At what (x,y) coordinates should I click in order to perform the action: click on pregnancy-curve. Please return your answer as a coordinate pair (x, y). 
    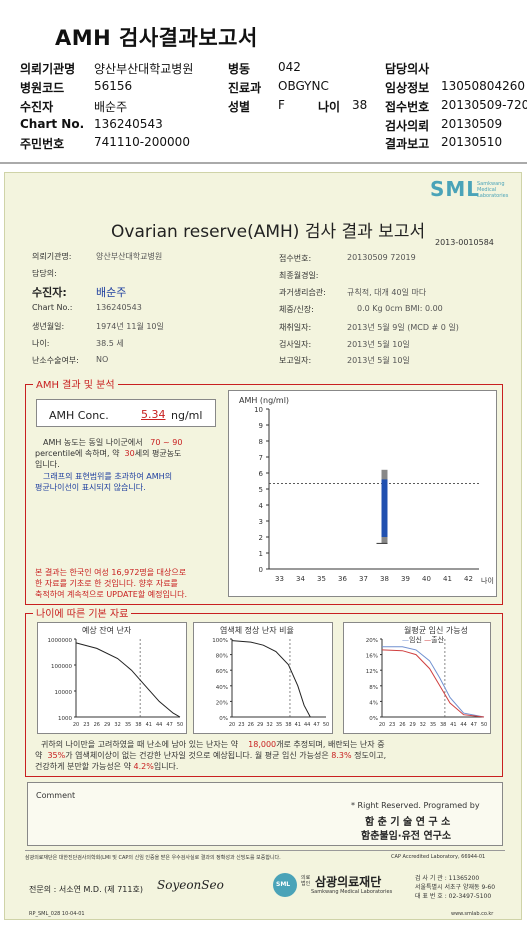
    Looking at the image, I should click on (433, 682).